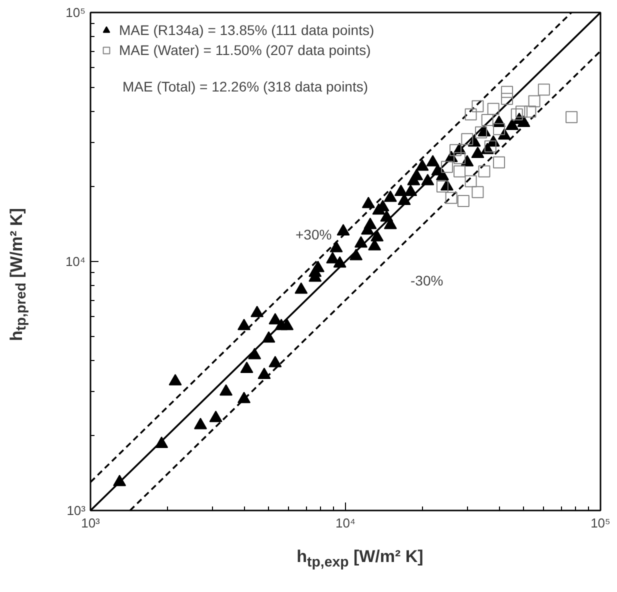 The image size is (617, 592). I want to click on legend-label: MAE (R134a) = 13.85% (111 data points), so click(246, 30).